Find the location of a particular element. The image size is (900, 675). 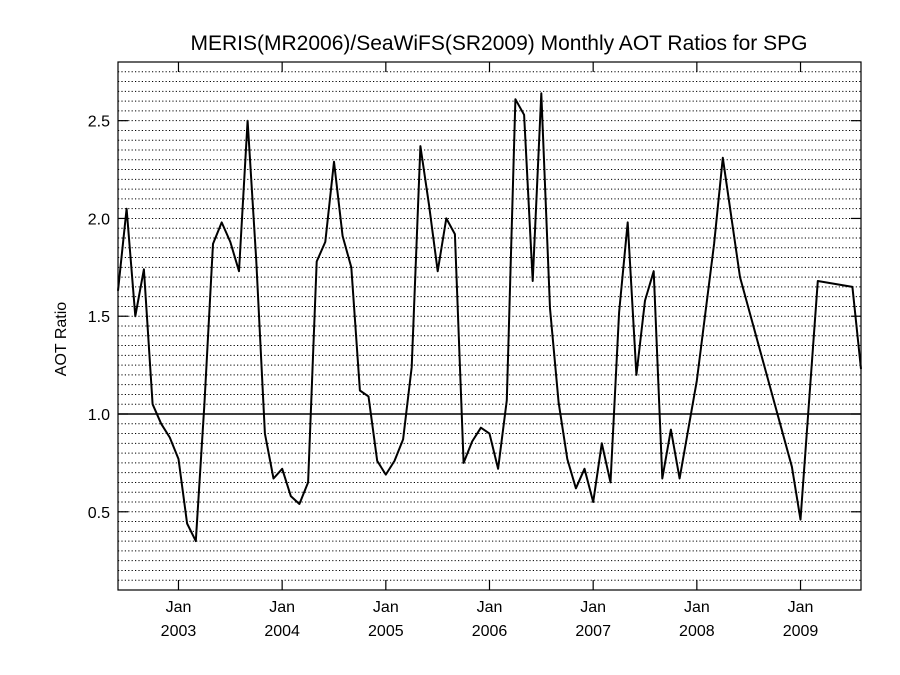

y-tick-label: 0.5 is located at coordinates (99, 513).